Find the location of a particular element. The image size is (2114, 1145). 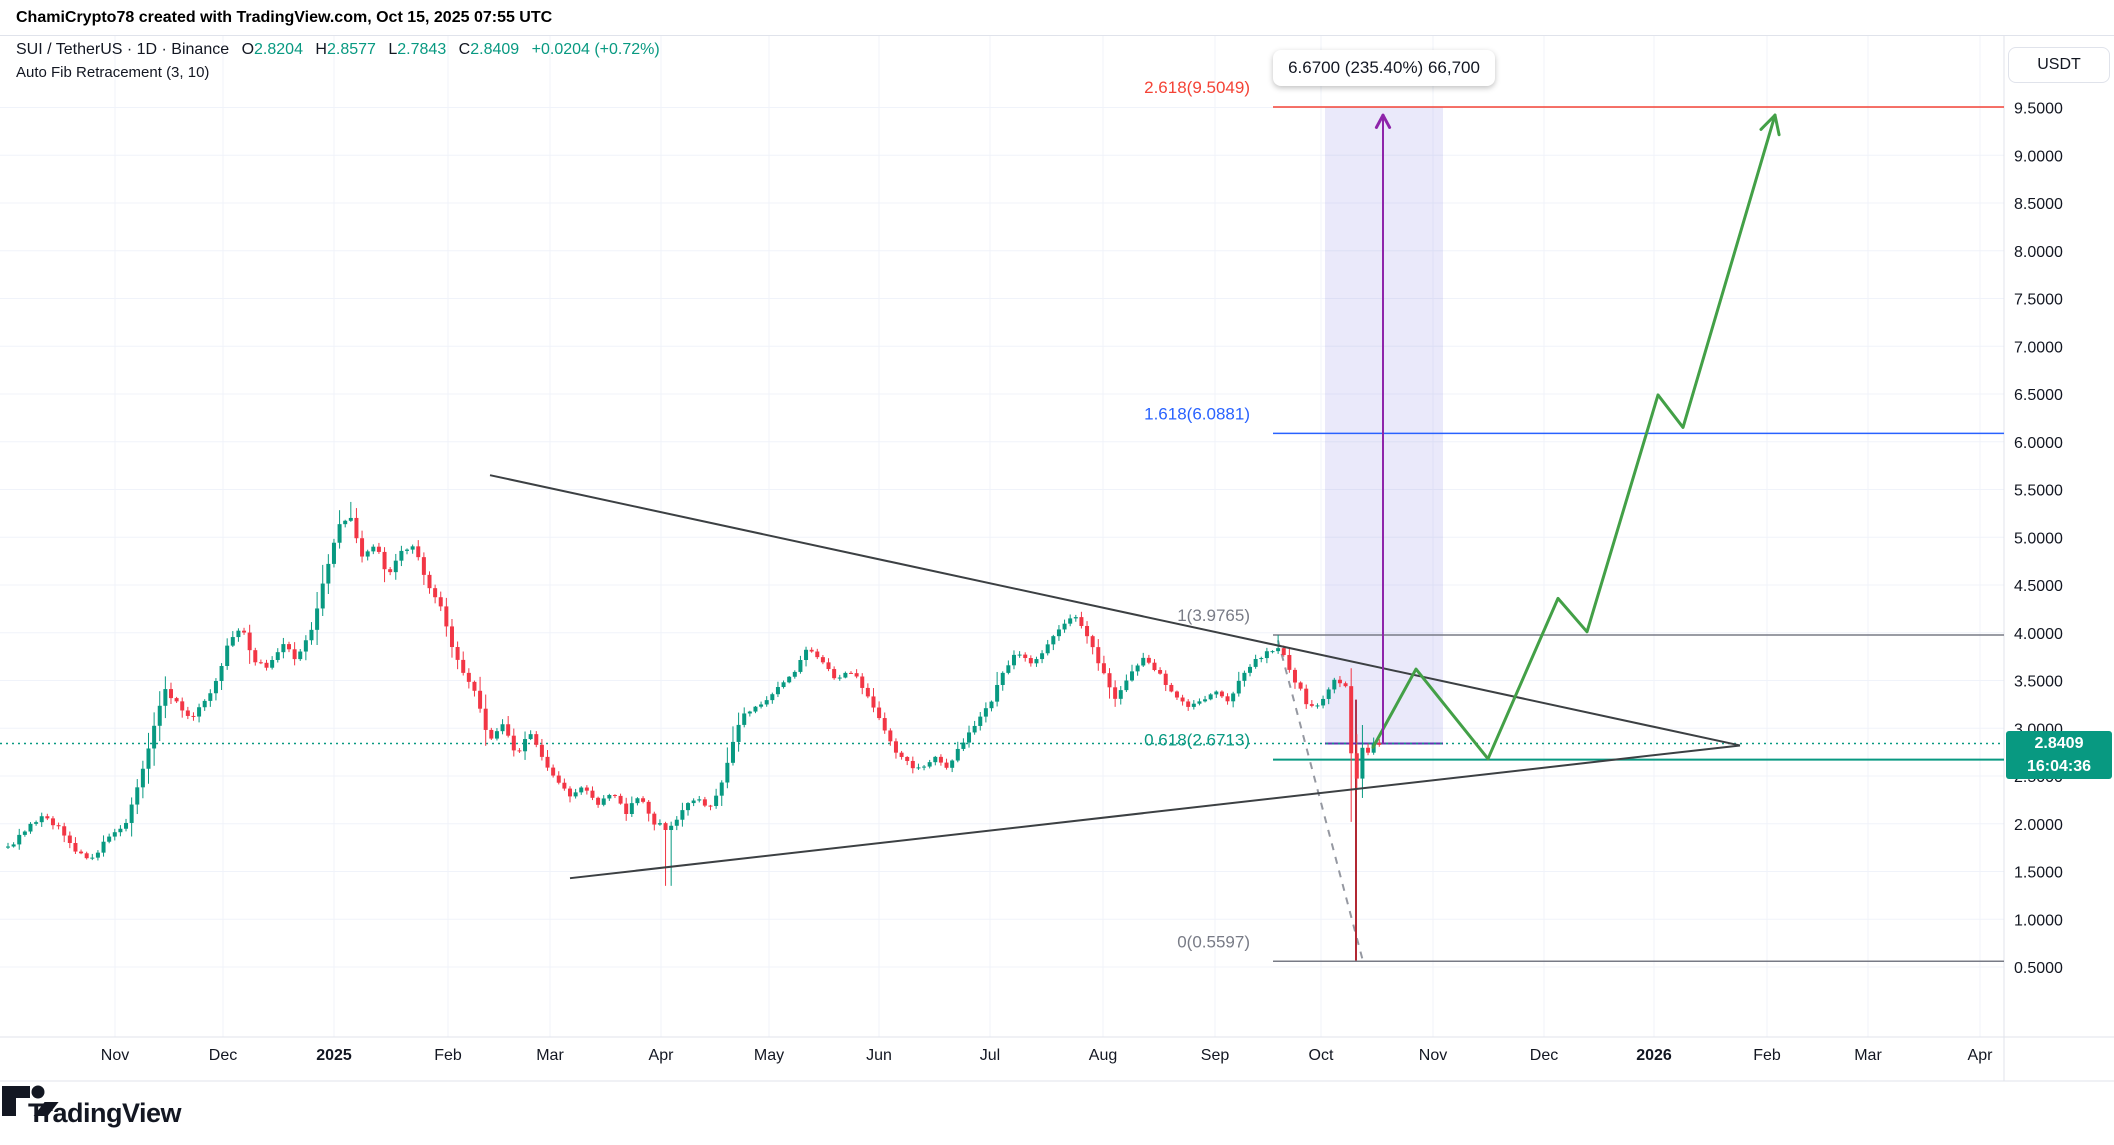

currency-label: USDT is located at coordinates (2059, 64).